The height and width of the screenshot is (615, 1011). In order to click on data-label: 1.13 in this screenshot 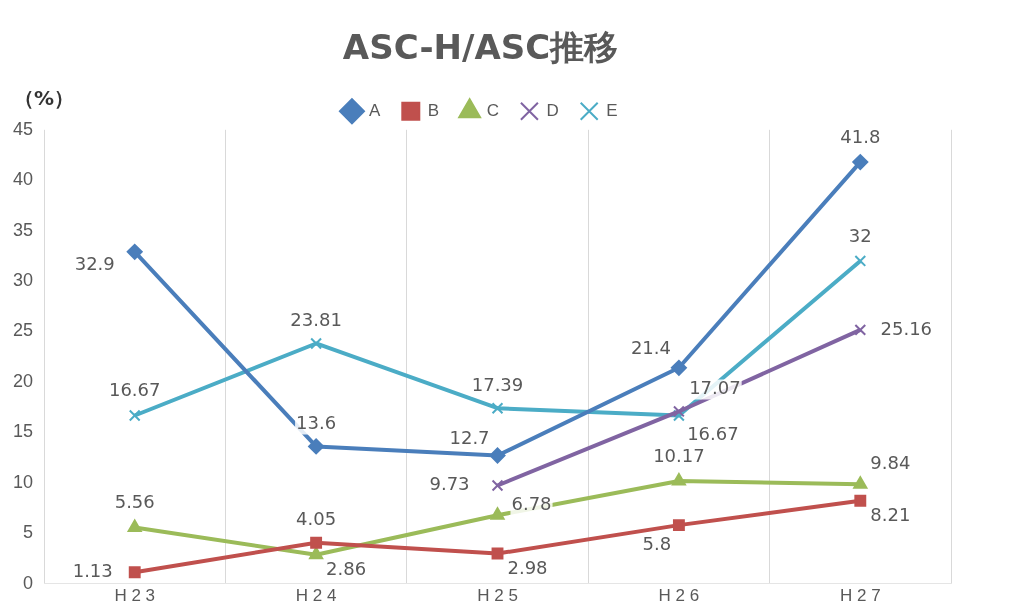, I will do `click(92, 570)`.